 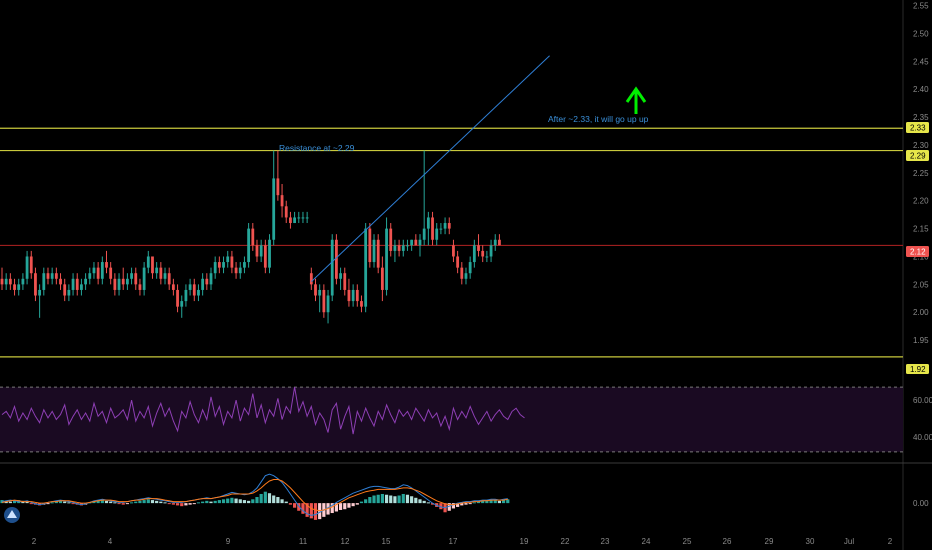 I want to click on macd-pane, so click(x=255, y=496).